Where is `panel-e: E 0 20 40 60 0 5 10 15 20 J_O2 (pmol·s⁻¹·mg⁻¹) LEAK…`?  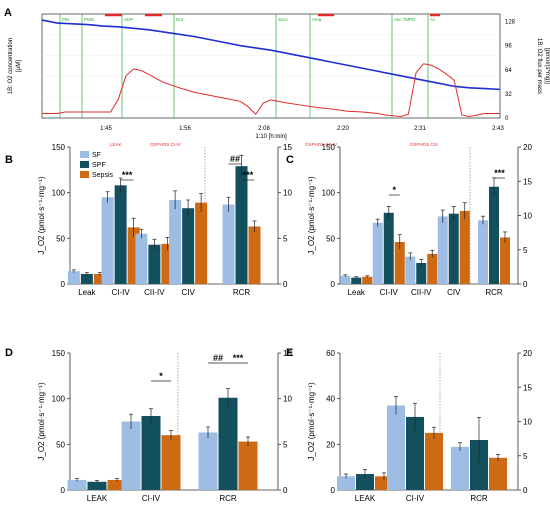
panel-e: E 0 20 40 60 0 5 10 15 20 J_O2 (pmol·s⁻¹·mg⁻¹) LEAK… is located at coordinates (409, 425).